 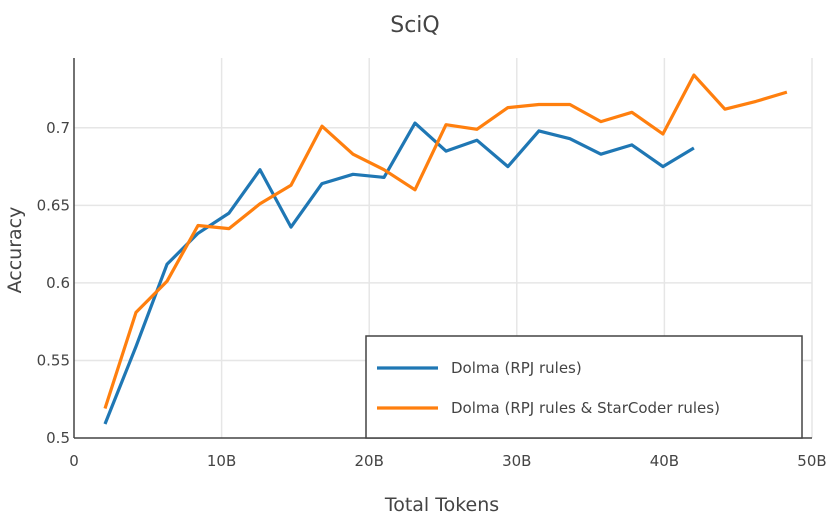 What do you see at coordinates (516, 368) in the screenshot?
I see `legend-label-1: Dolma (RPJ rules)` at bounding box center [516, 368].